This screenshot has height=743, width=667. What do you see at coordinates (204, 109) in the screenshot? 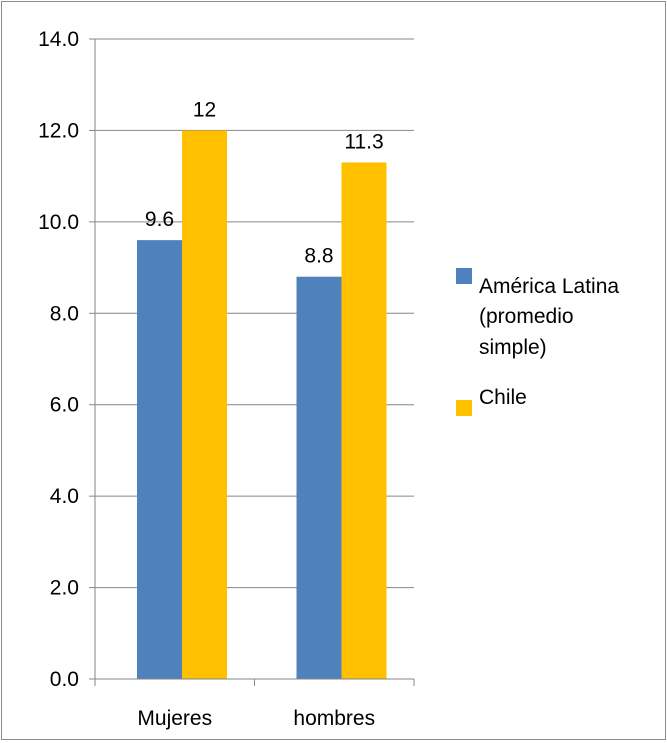
I see `data-label: 12` at bounding box center [204, 109].